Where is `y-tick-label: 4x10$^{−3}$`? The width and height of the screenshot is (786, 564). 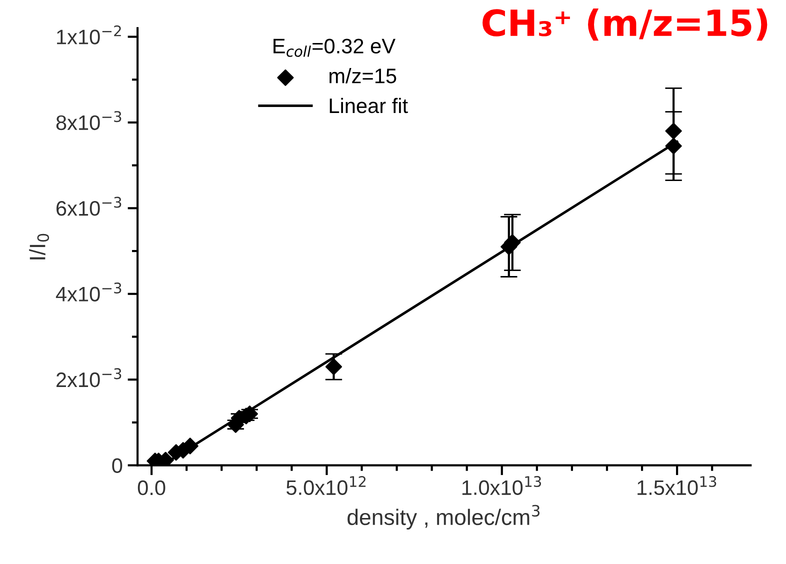
y-tick-label: 4x10$^{−3}$ is located at coordinates (89, 292).